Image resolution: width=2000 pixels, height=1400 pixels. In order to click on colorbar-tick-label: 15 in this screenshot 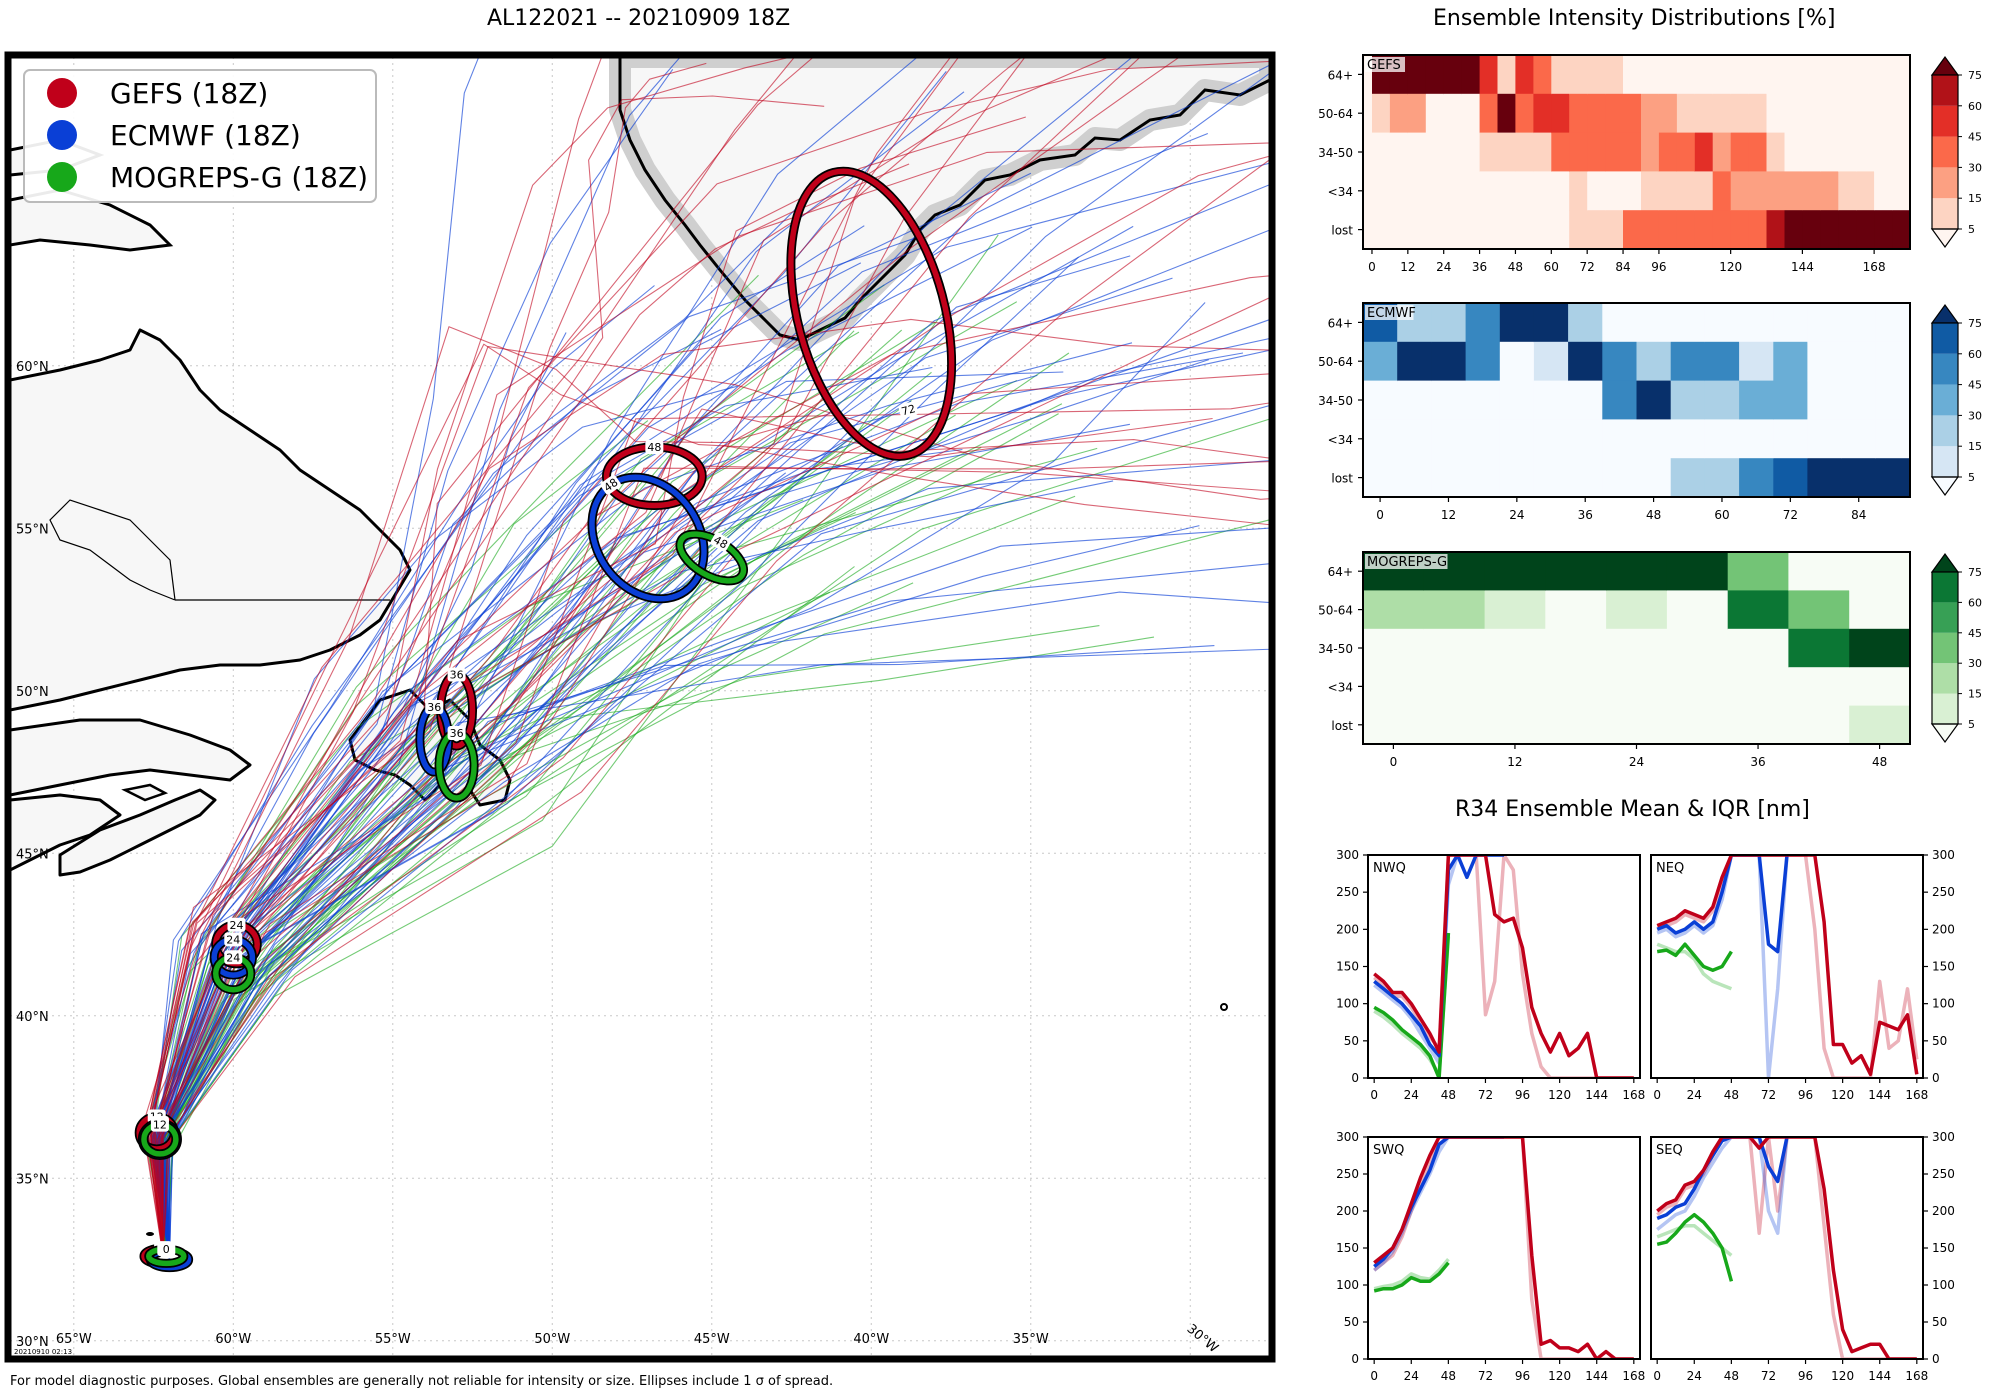, I will do `click(1975, 694)`.